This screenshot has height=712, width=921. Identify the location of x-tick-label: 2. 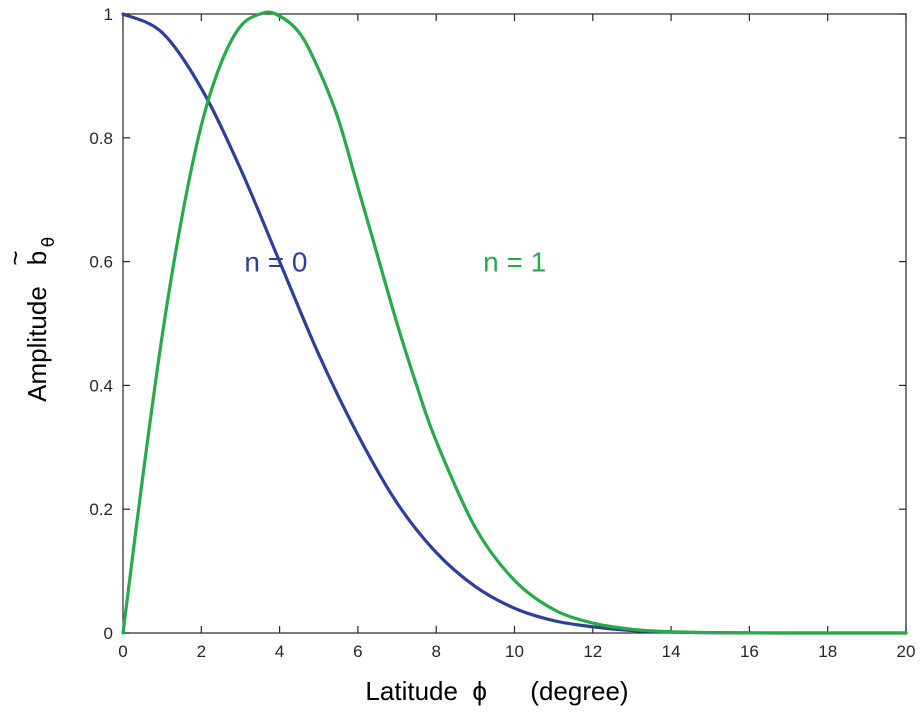
(201, 651).